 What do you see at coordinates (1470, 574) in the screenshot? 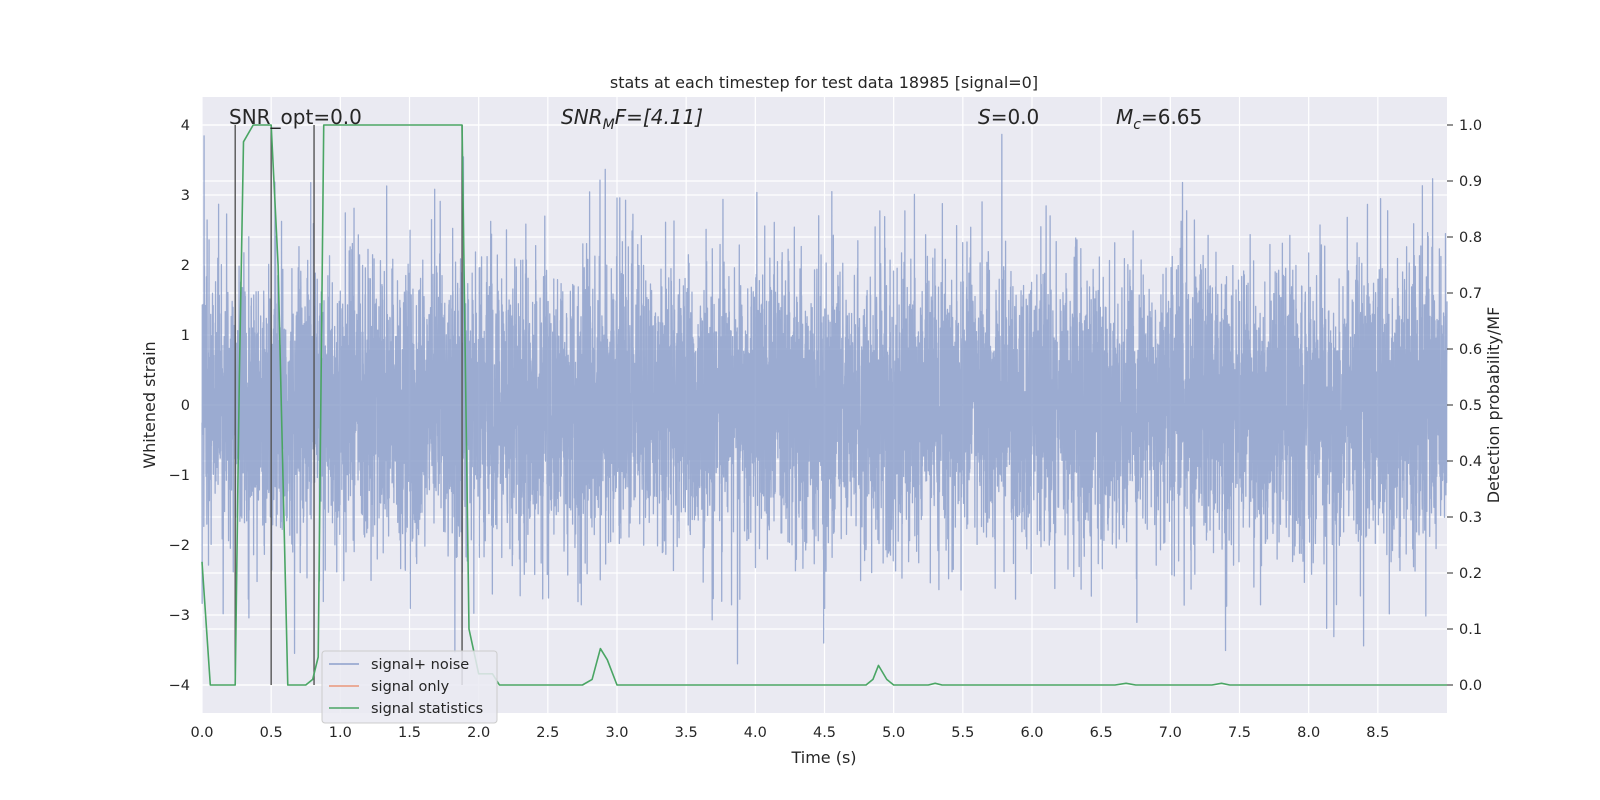
I see `y2-tick-label-8: 0.2` at bounding box center [1470, 574].